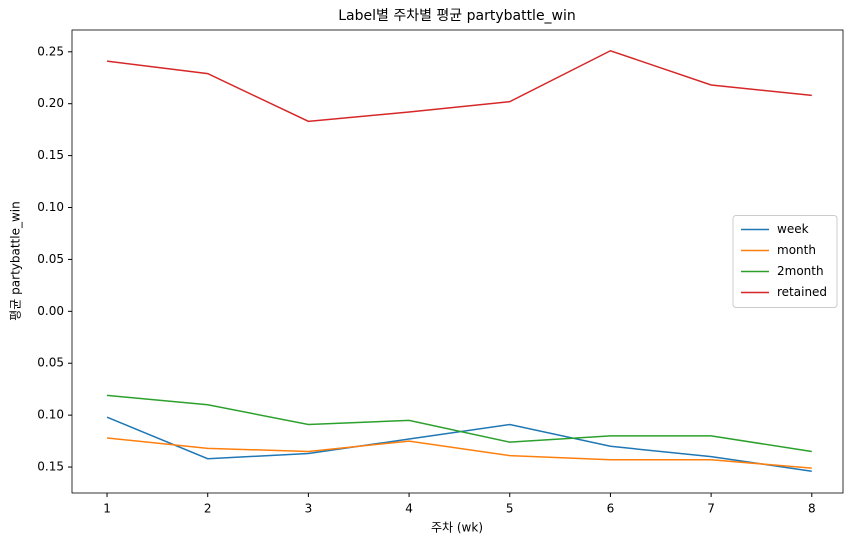  I want to click on x-tick-label: 8, so click(812, 509).